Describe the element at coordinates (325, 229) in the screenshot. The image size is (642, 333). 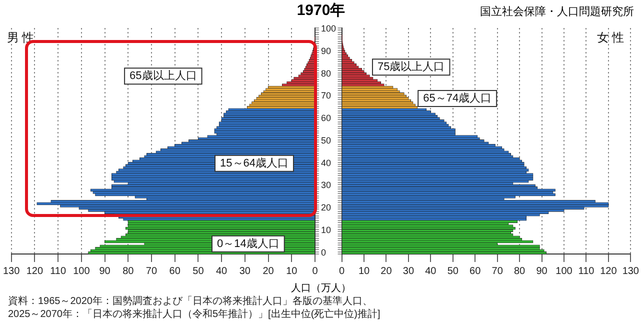
I see `y-tick-label: 10` at that location.